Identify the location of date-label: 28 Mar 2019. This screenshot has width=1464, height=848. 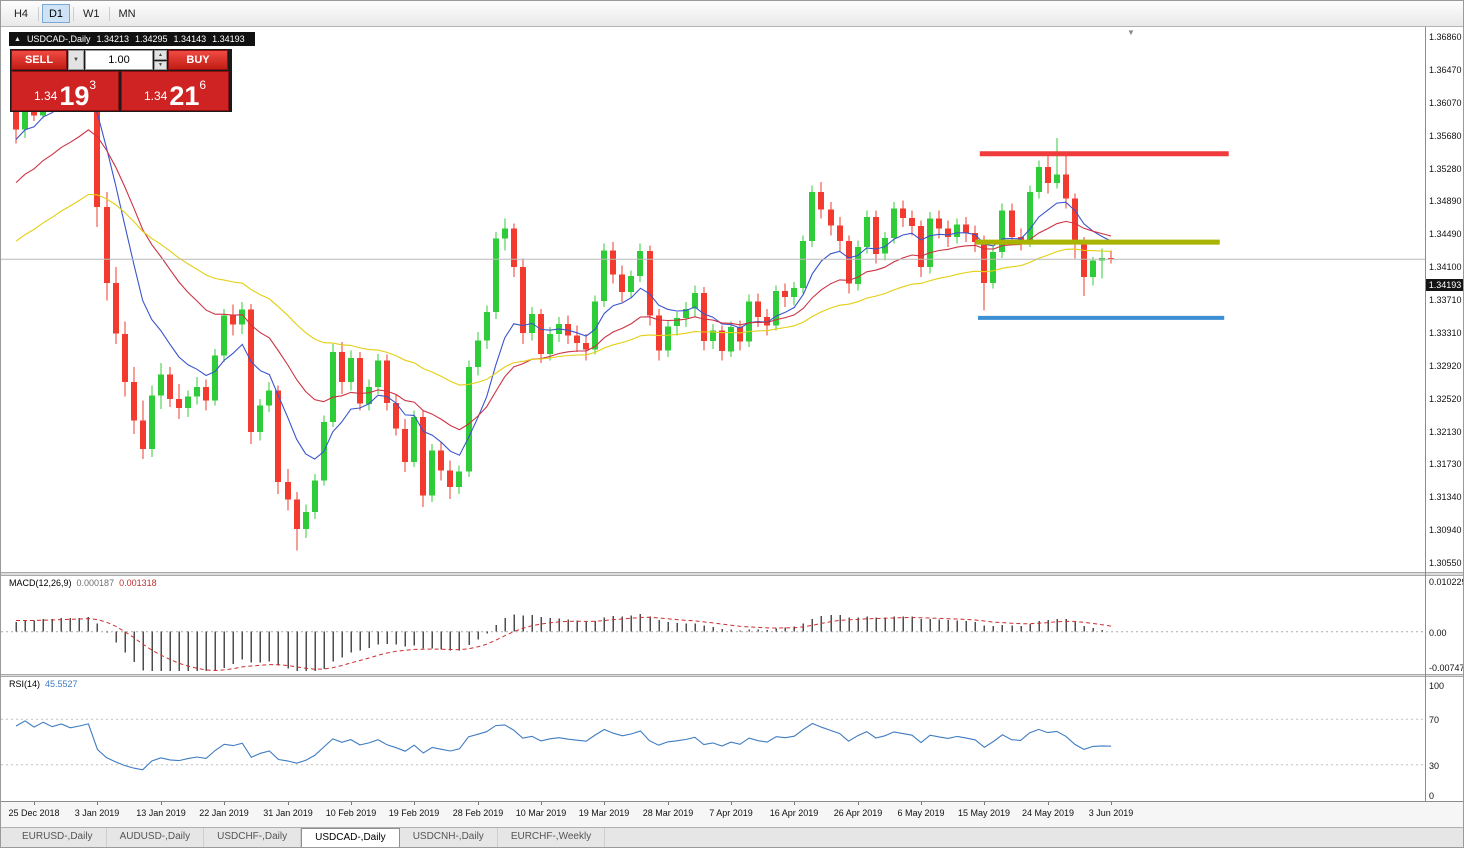
(668, 813).